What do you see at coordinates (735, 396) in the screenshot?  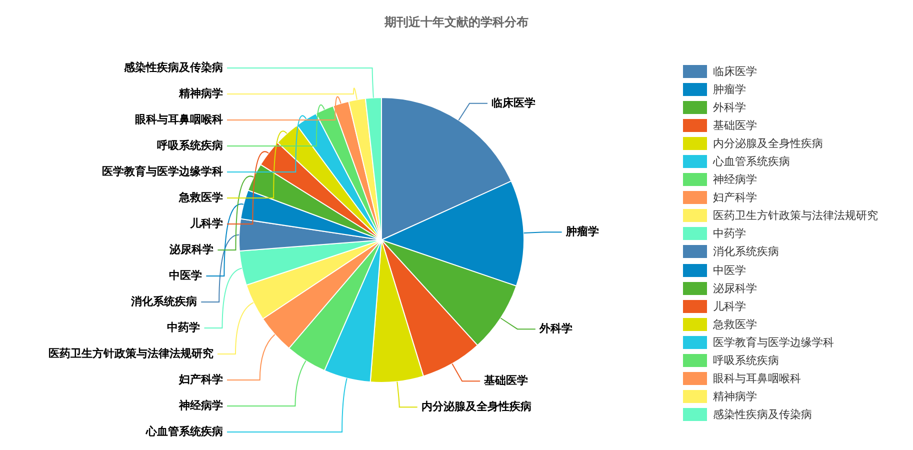 I see `legend-label: 精神病学` at bounding box center [735, 396].